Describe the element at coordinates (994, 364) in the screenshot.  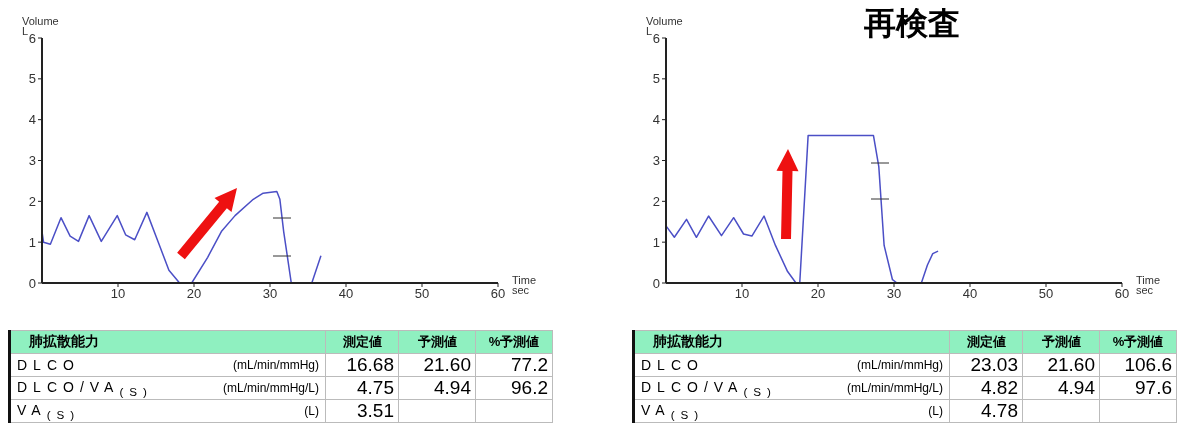
I see `text: 23.03` at that location.